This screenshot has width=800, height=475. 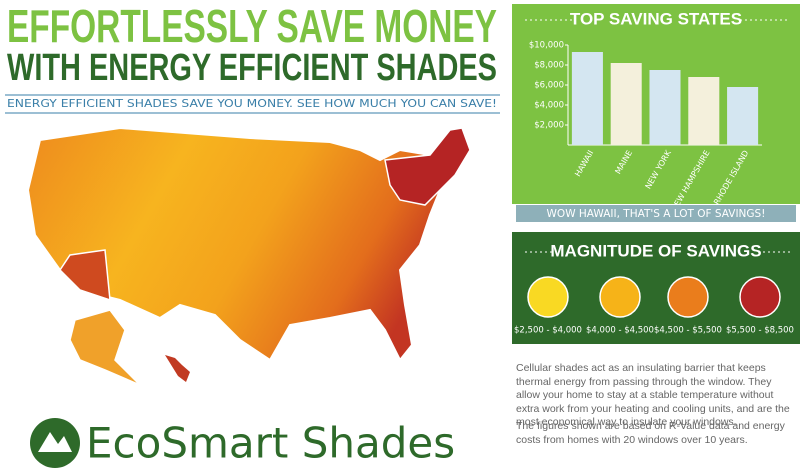 What do you see at coordinates (85, 275) in the screenshot?
I see `map-arizona` at bounding box center [85, 275].